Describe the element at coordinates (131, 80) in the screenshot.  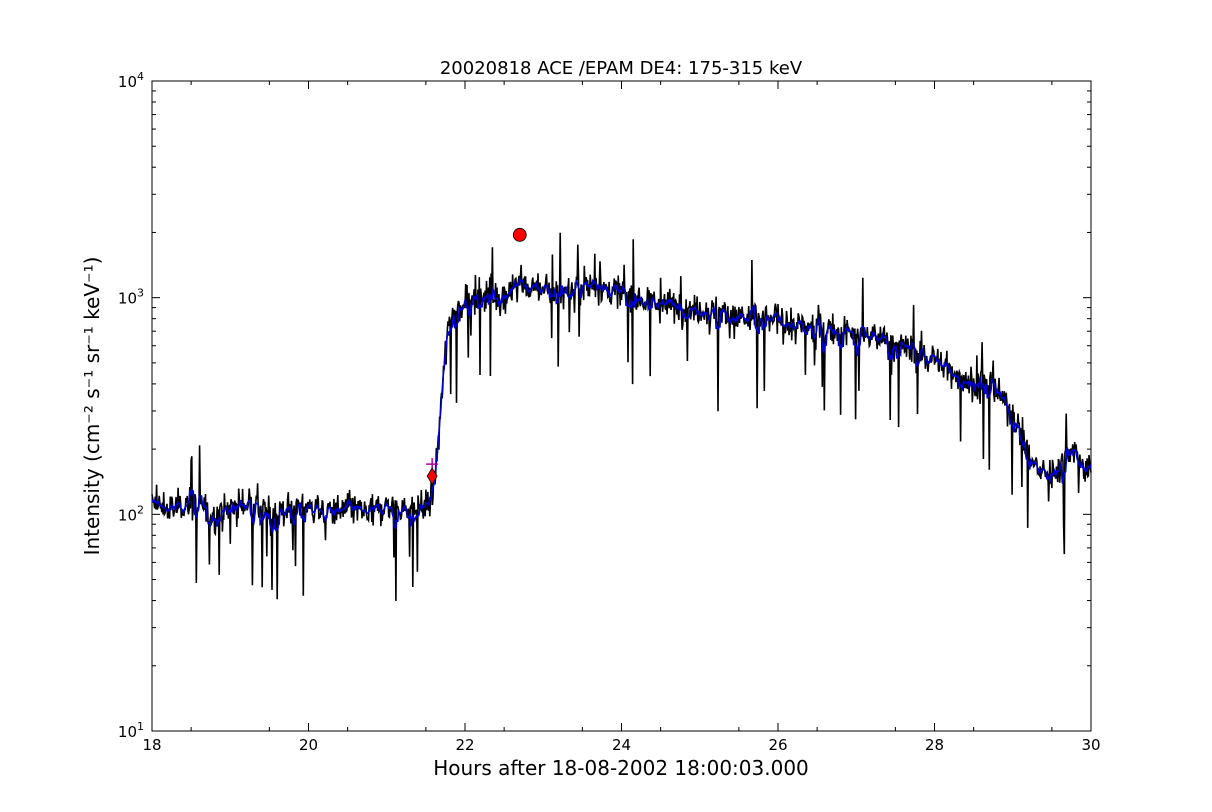
I see `y-tick-label: 10⁴` at that location.